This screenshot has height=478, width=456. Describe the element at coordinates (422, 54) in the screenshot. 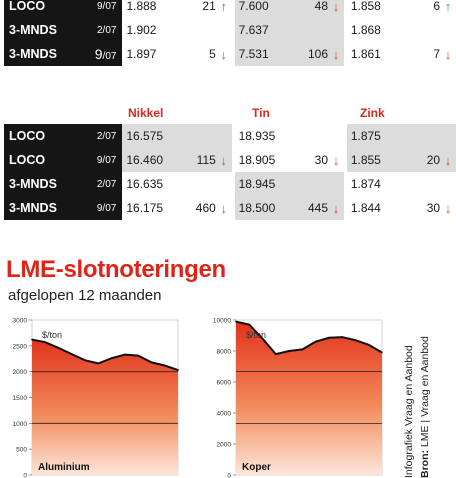

I see `price-change: 7` at that location.